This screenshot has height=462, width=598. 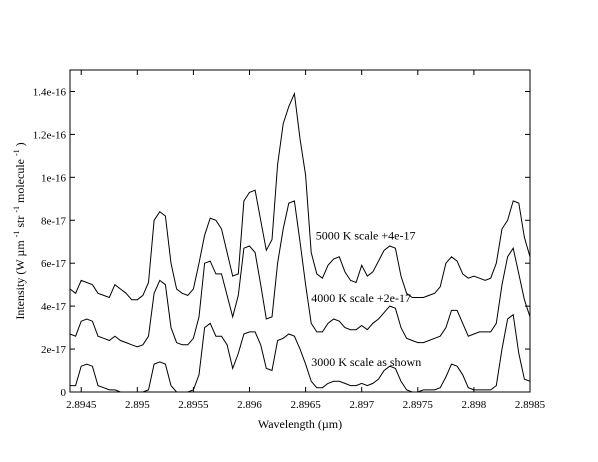 What do you see at coordinates (54, 307) in the screenshot?
I see `y-tick-label: 4e-17` at bounding box center [54, 307].